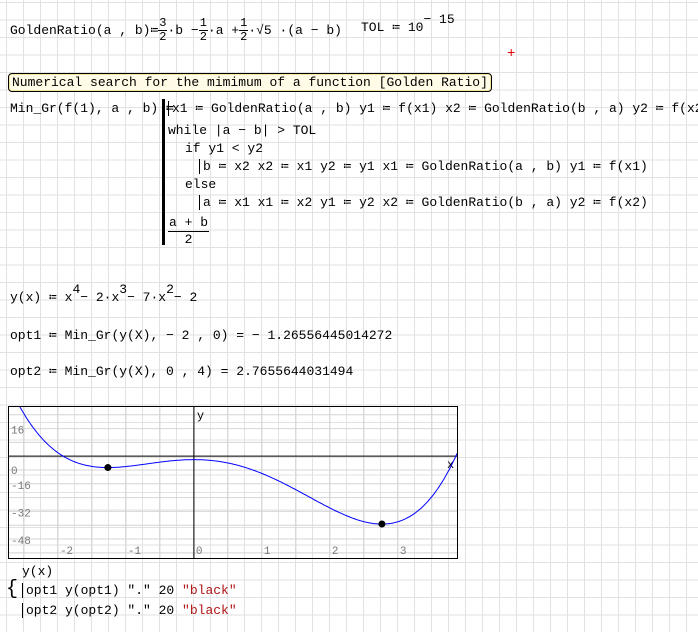 This screenshot has width=698, height=632. I want to click on fn-term: y(x) ≔ x, so click(41, 297).